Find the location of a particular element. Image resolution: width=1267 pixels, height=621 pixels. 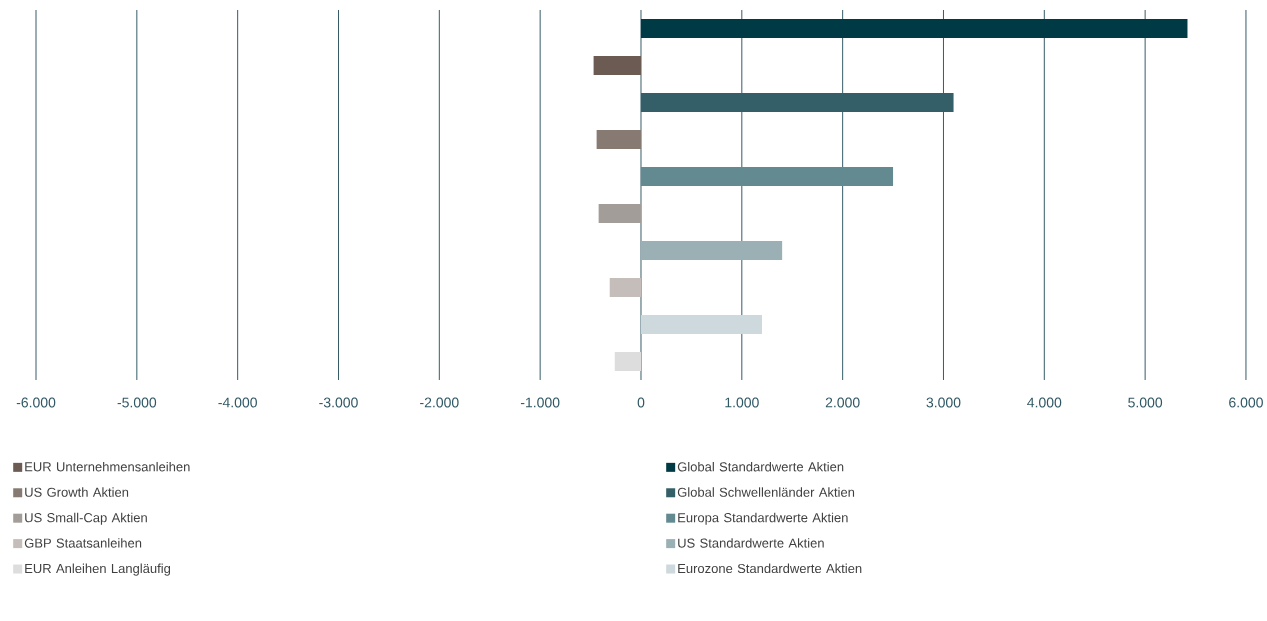

legend-label: Global Schwellenländer Aktien is located at coordinates (766, 492).